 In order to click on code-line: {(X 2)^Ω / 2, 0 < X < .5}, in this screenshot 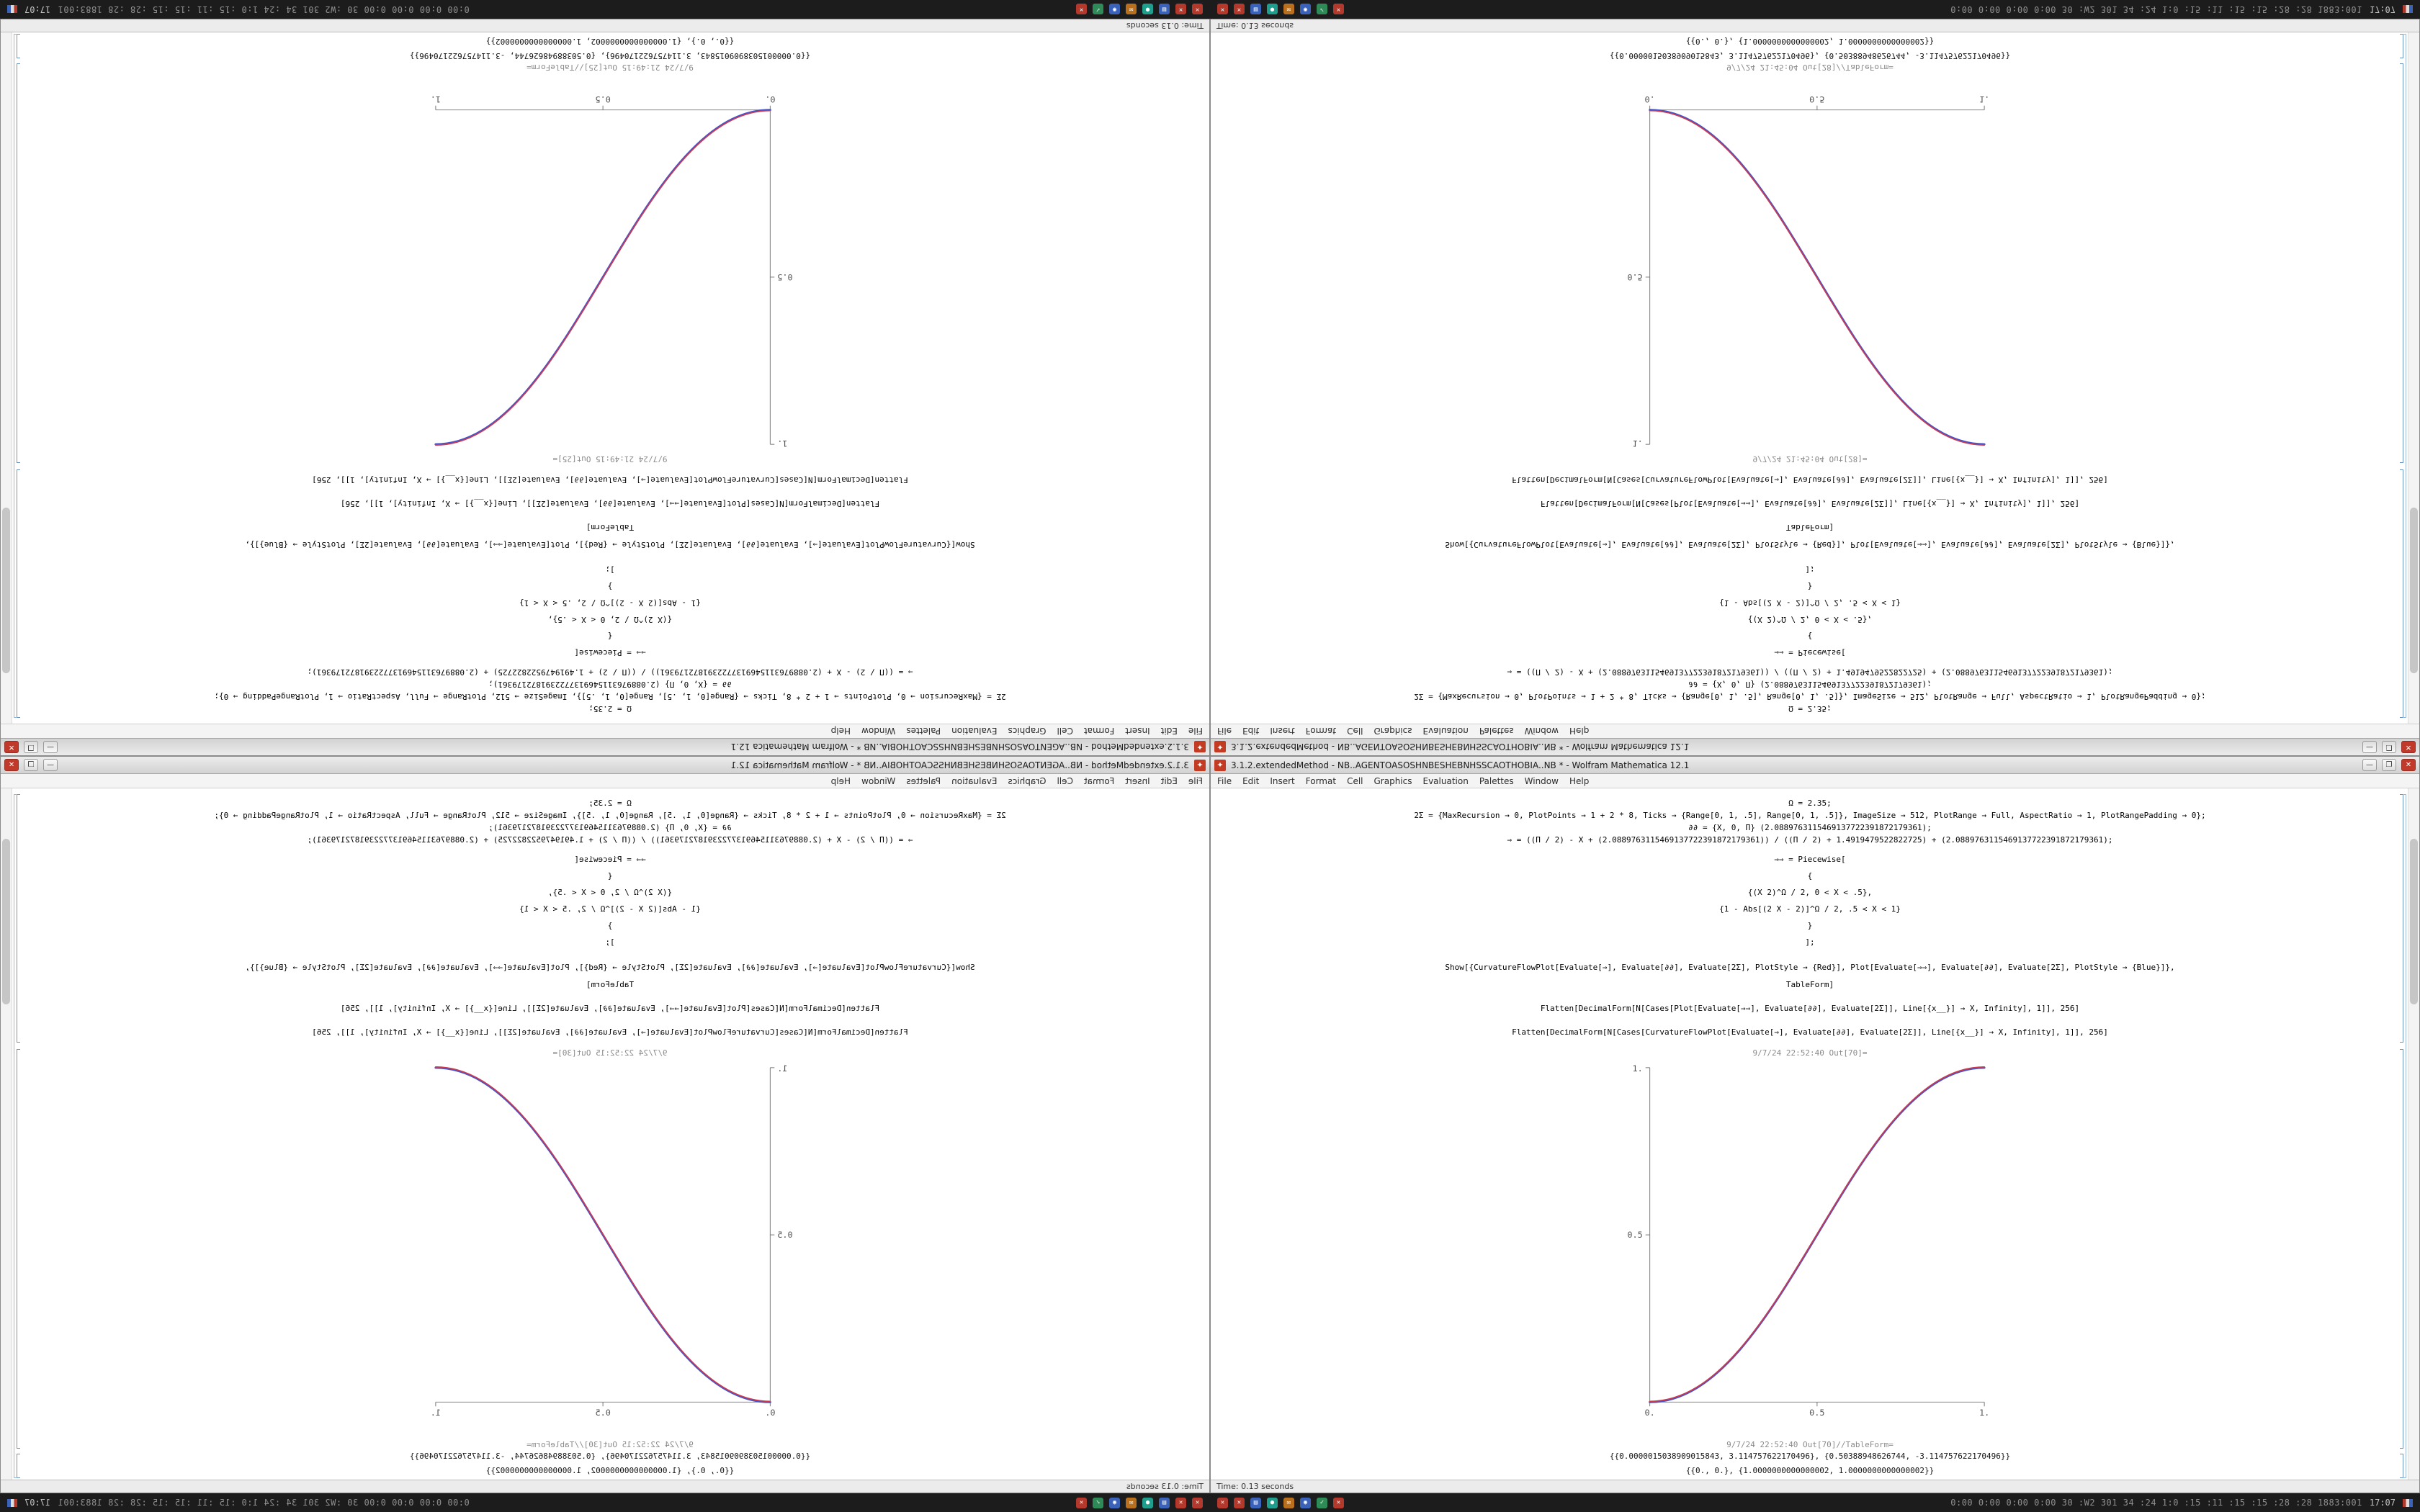, I will do `click(1810, 893)`.